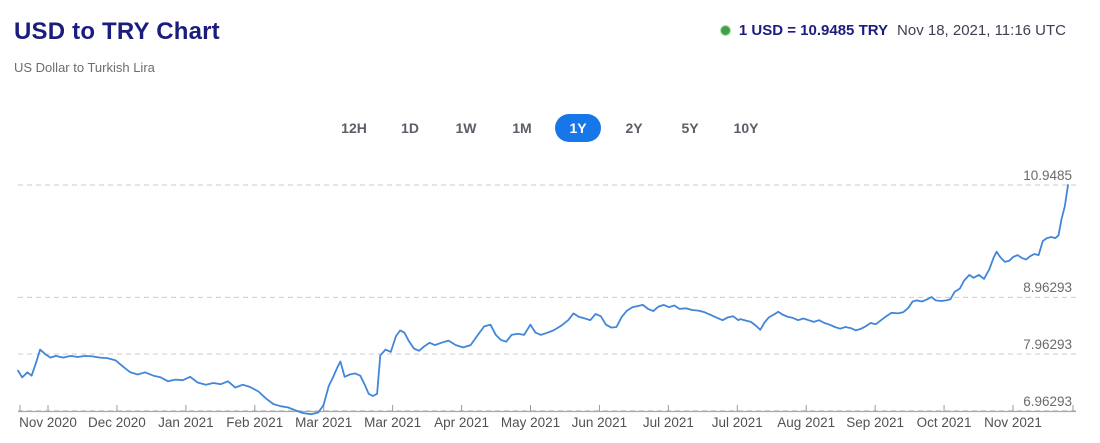  Describe the element at coordinates (48, 422) in the screenshot. I see `x-axis-label: Nov 2020` at that location.